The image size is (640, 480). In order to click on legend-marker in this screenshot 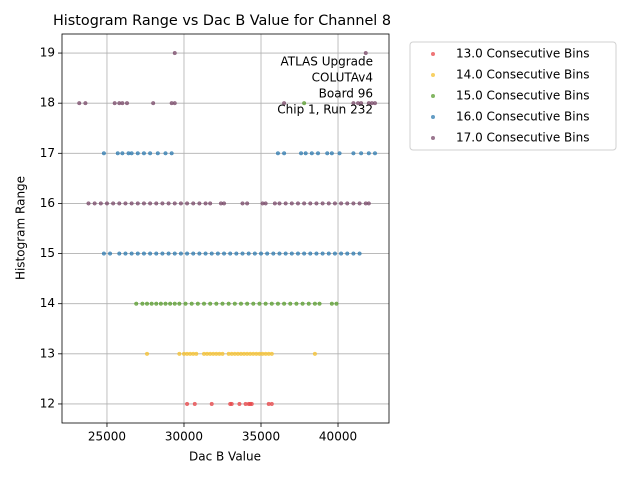, I will do `click(433, 138)`.